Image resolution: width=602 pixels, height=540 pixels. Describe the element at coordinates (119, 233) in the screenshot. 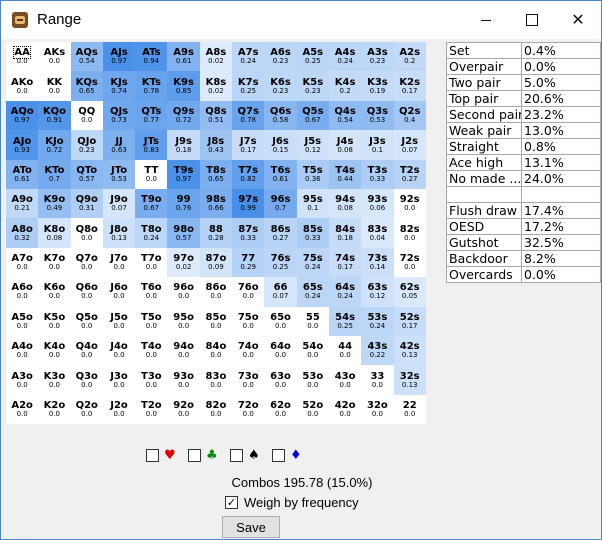

I see `hand-cell: J8o 0.13` at that location.